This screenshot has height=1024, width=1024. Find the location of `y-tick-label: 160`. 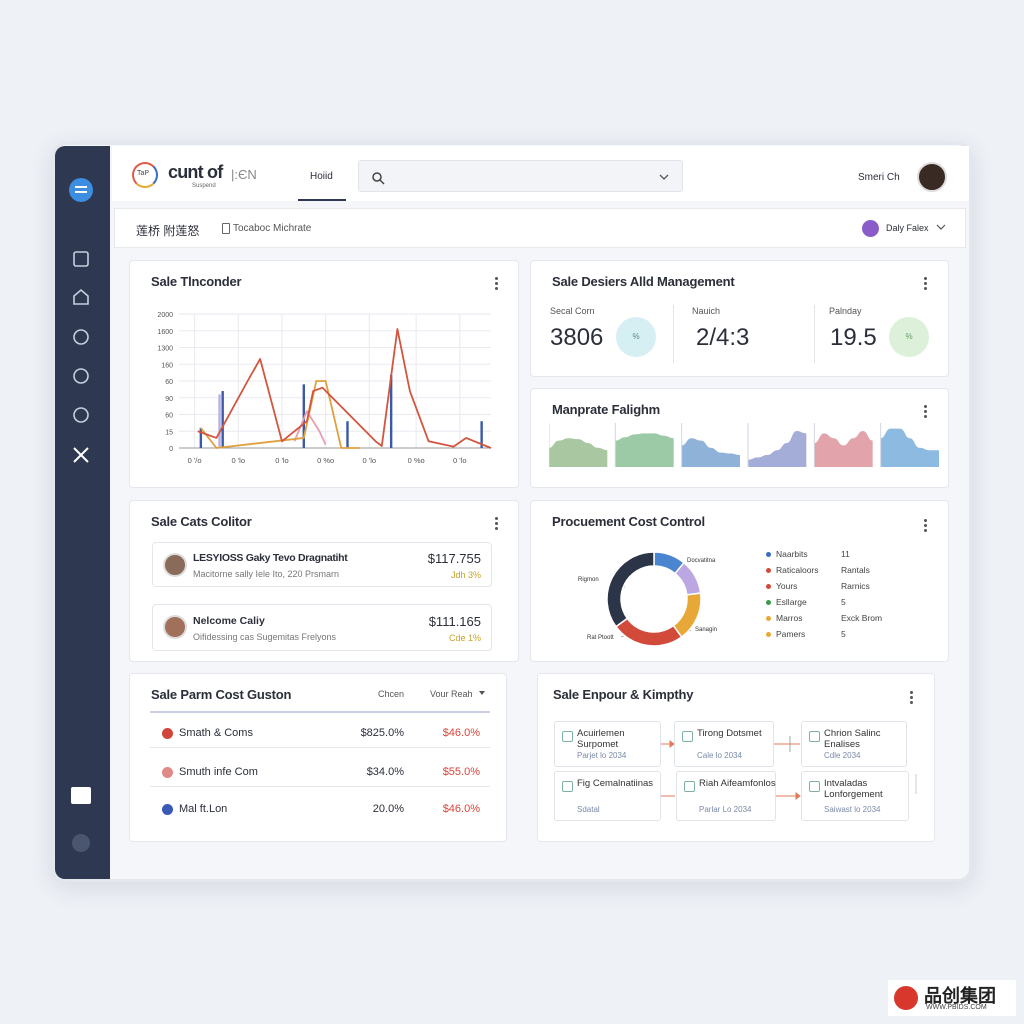

y-tick-label: 160 is located at coordinates (167, 365).